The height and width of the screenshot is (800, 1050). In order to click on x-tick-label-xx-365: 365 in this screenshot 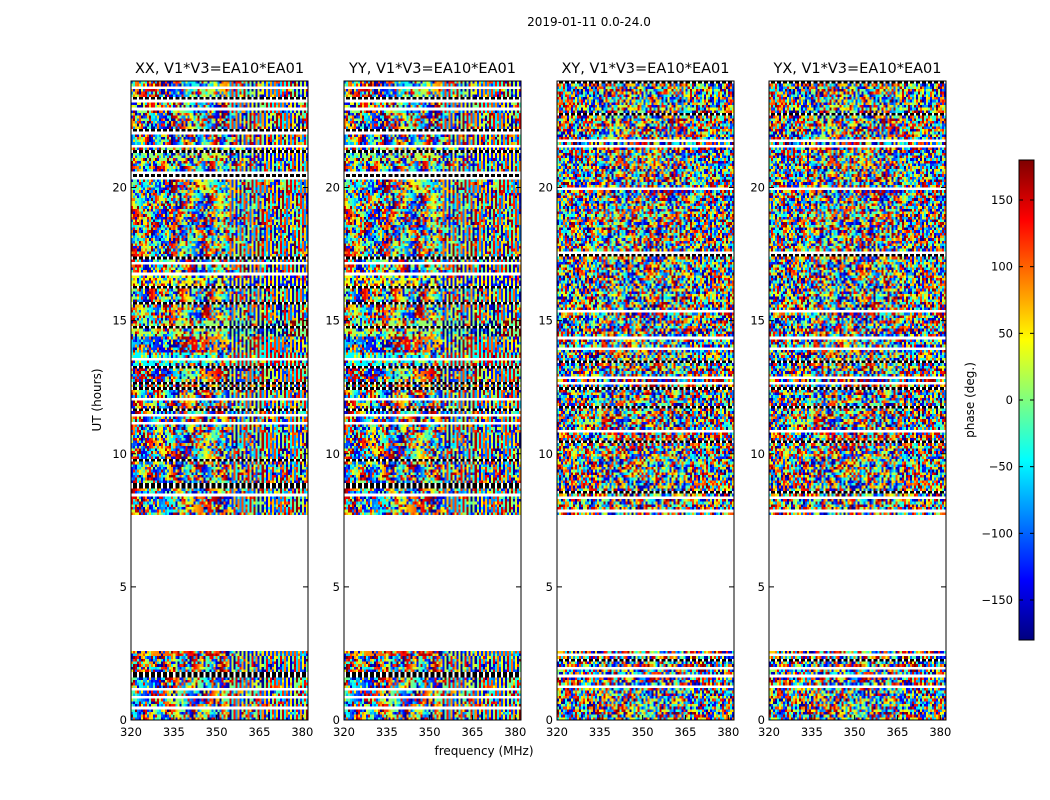, I will do `click(259, 732)`.